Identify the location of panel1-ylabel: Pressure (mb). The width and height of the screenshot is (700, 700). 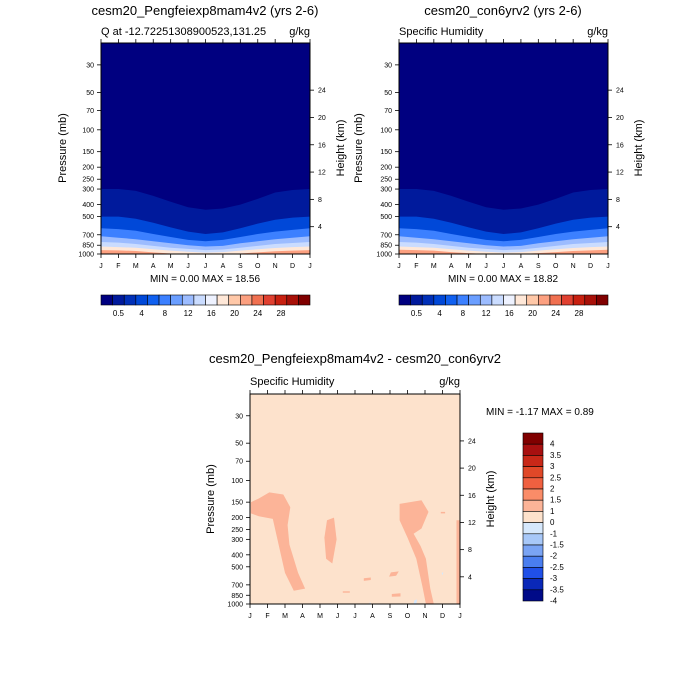
(63, 148).